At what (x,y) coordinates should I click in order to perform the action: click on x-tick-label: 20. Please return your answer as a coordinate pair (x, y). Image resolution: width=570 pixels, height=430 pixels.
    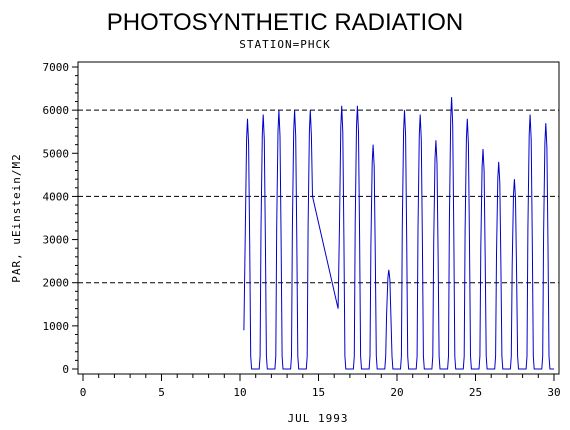
    Looking at the image, I should click on (396, 392).